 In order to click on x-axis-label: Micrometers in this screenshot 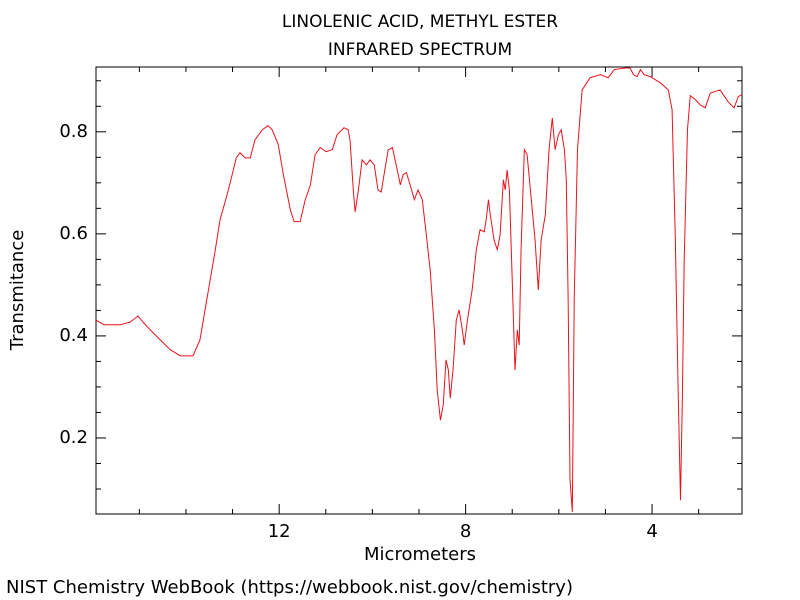, I will do `click(420, 554)`.